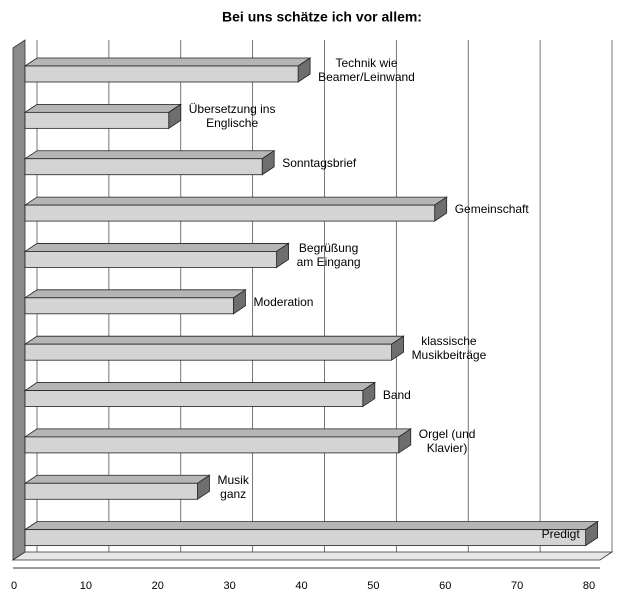  What do you see at coordinates (560, 533) in the screenshot?
I see `bar-label: Predigt` at bounding box center [560, 533].